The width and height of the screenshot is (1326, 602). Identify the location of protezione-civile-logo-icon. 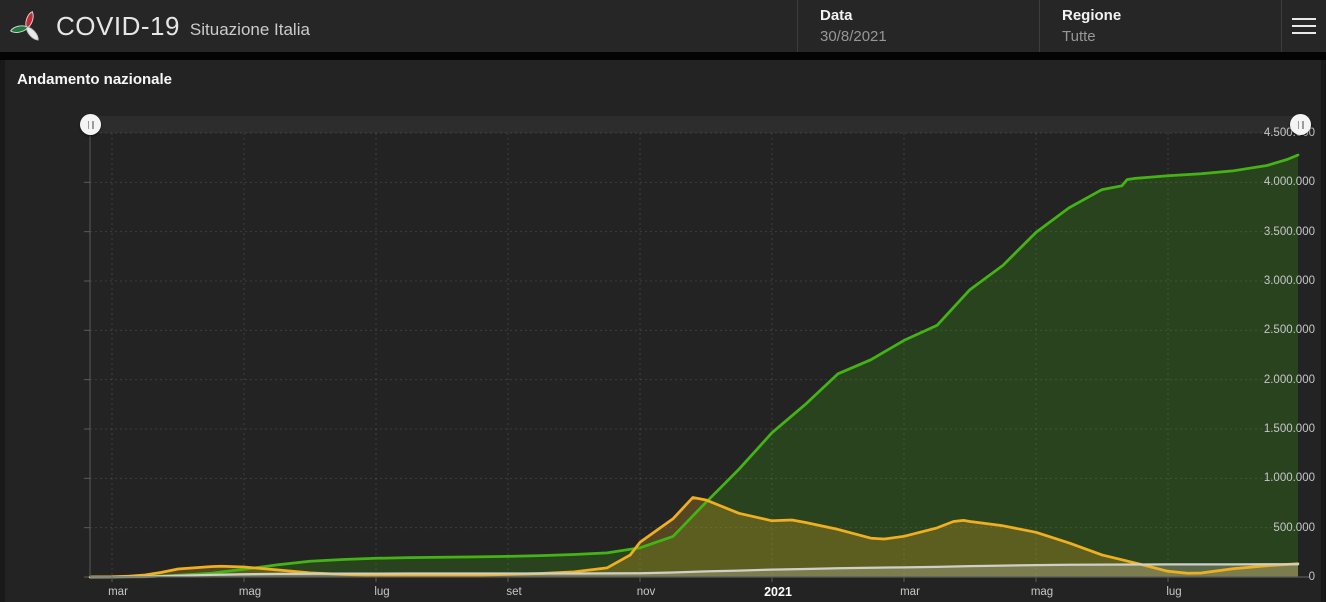
(24, 26).